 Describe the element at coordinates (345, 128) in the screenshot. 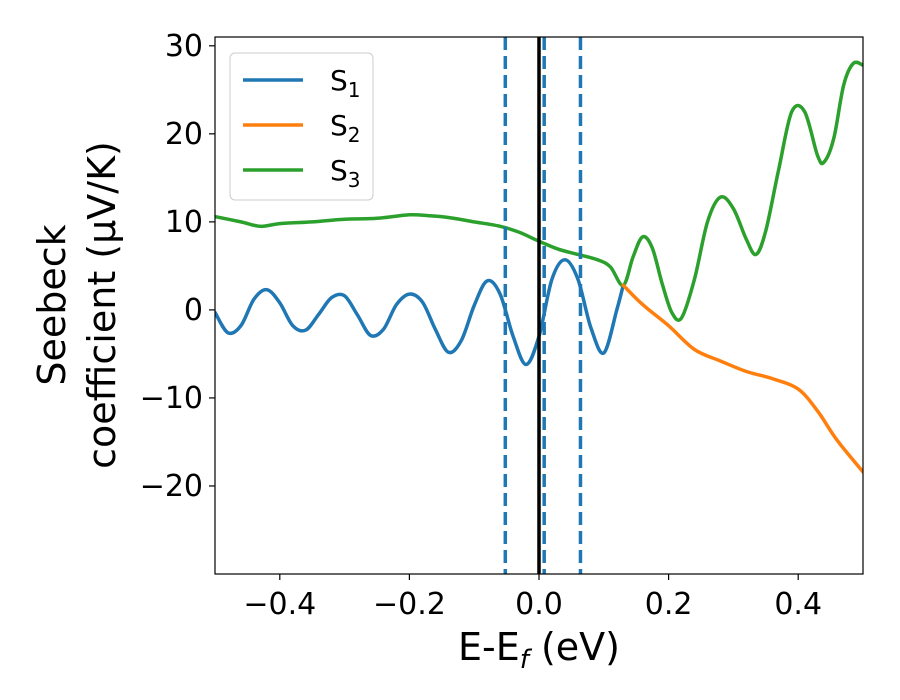

I see `legend-label-s2: S2` at that location.